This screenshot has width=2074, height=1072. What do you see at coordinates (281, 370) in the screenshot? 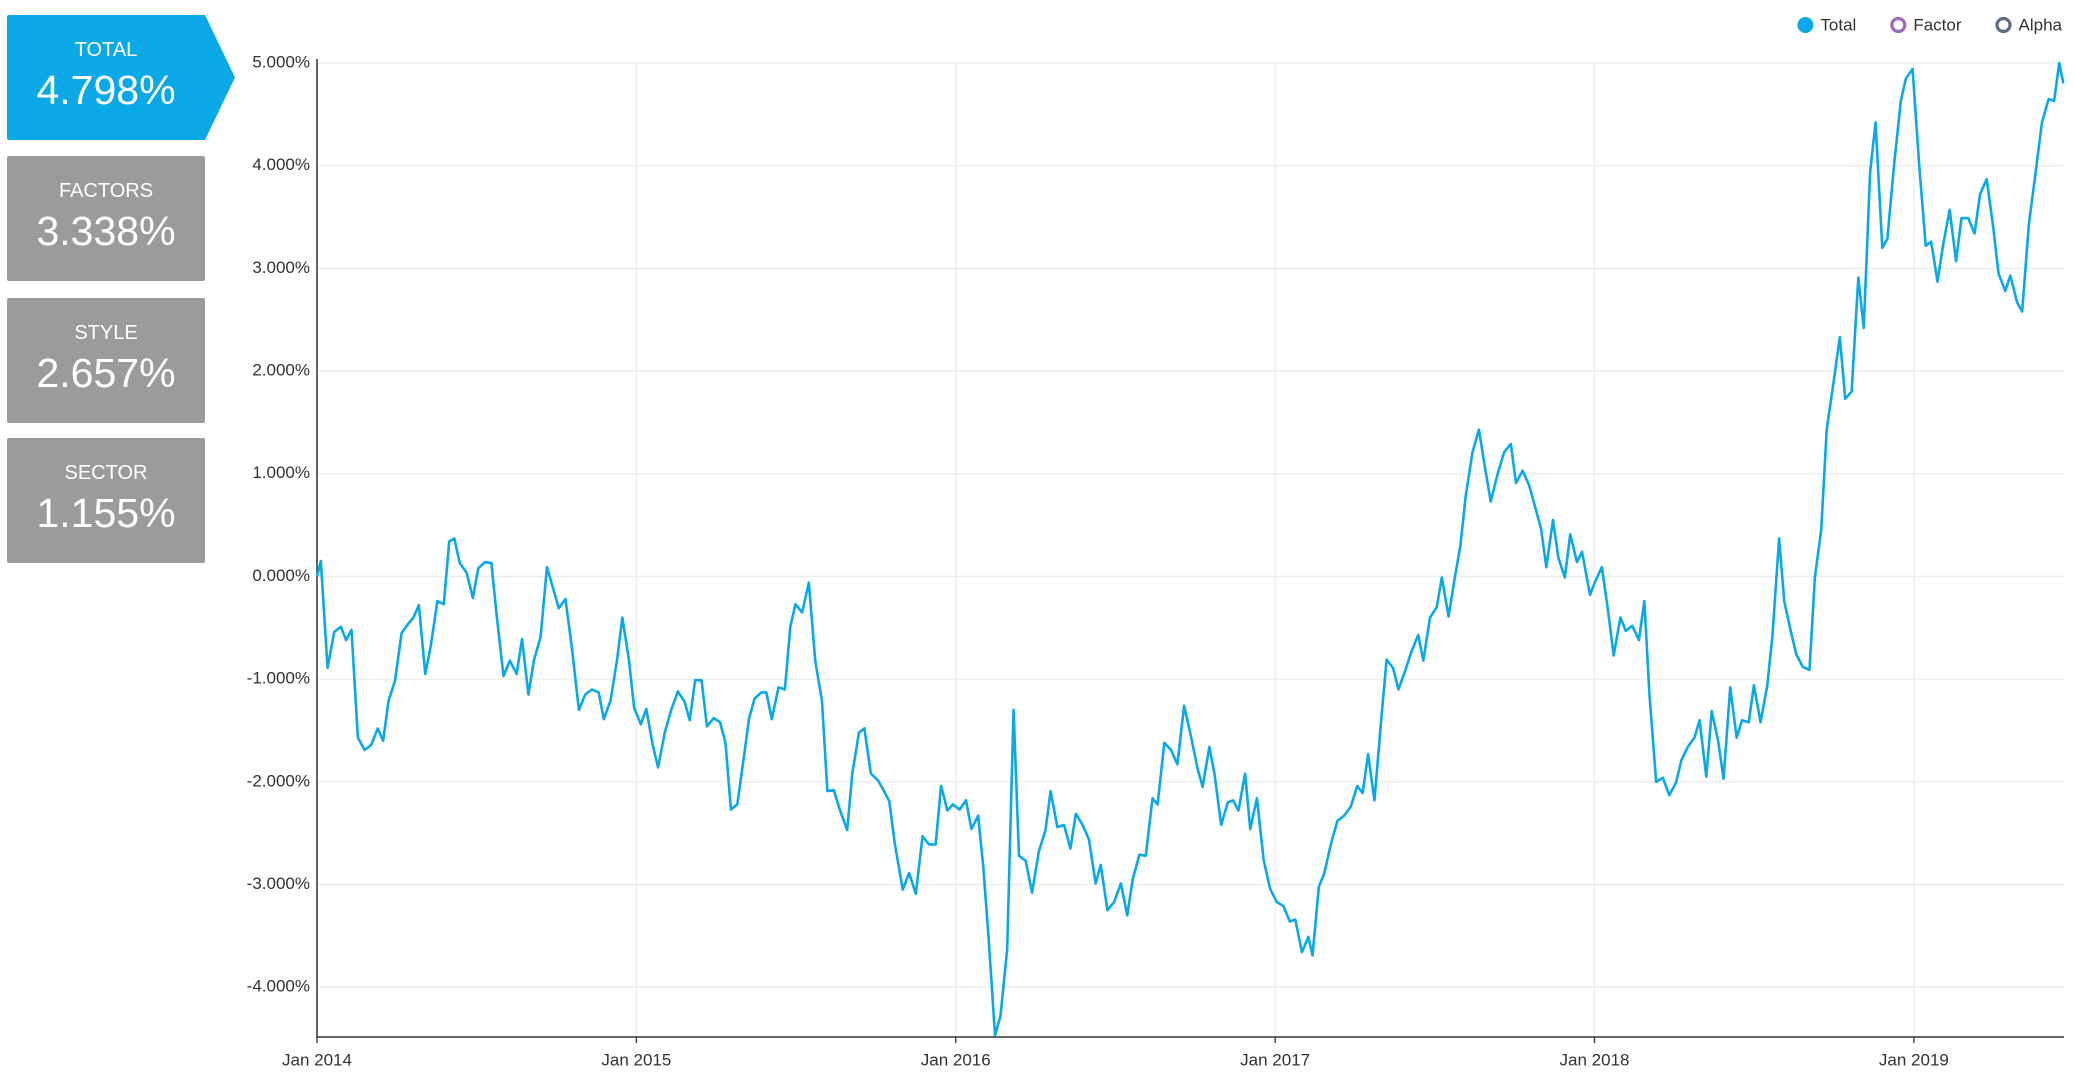
I see `y-tick-label: 2.000%` at bounding box center [281, 370].